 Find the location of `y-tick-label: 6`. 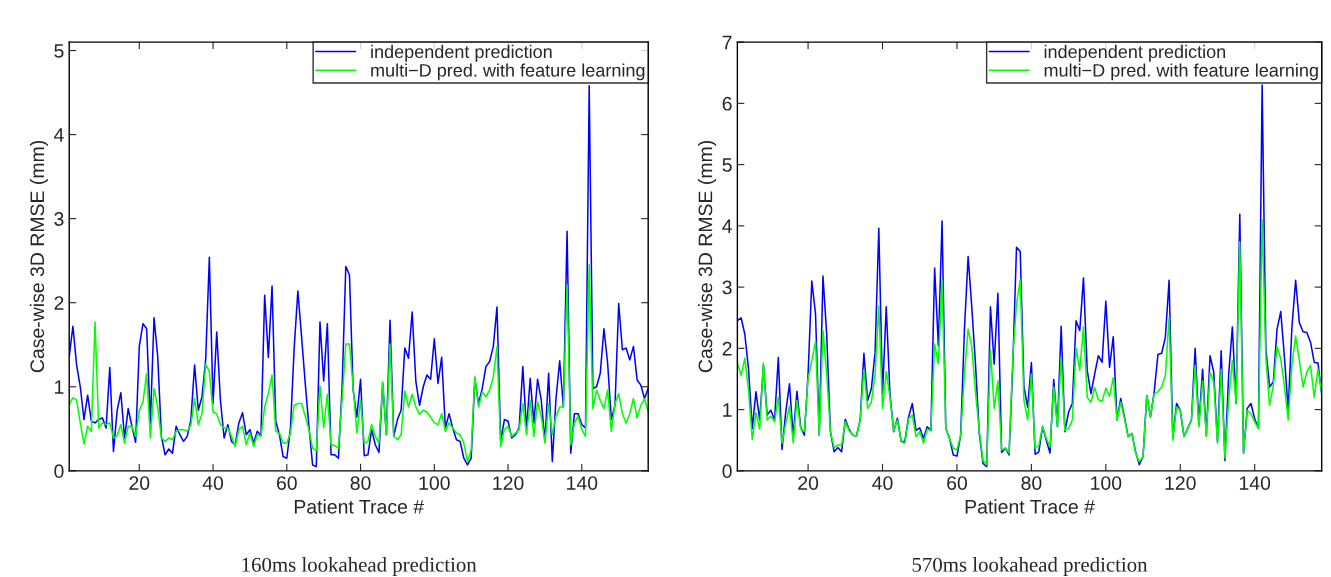

y-tick-label: 6 is located at coordinates (727, 103).